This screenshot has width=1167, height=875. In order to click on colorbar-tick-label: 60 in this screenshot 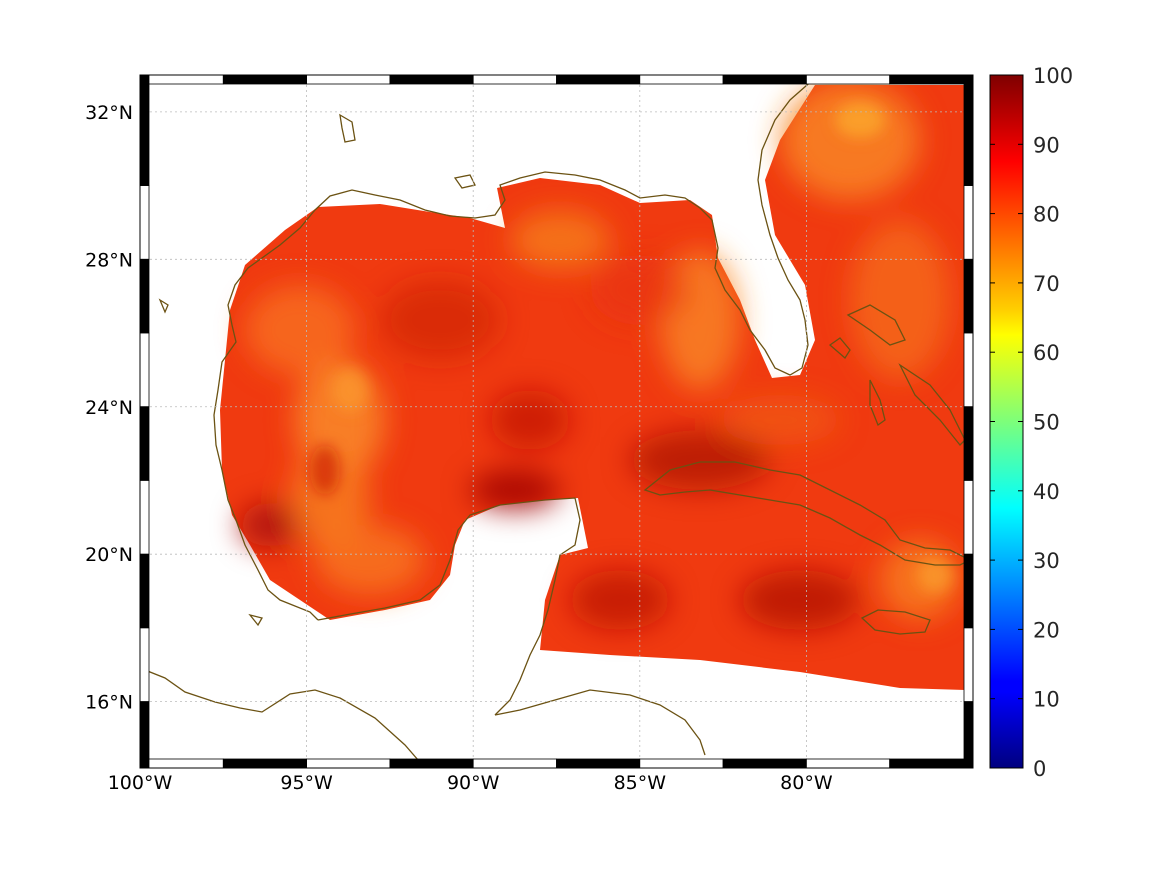, I will do `click(1046, 353)`.